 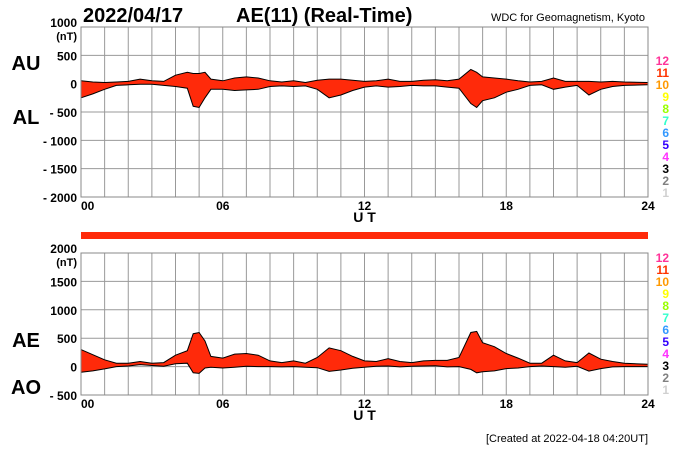 What do you see at coordinates (26, 388) in the screenshot?
I see `series-label-ao: AO` at bounding box center [26, 388].